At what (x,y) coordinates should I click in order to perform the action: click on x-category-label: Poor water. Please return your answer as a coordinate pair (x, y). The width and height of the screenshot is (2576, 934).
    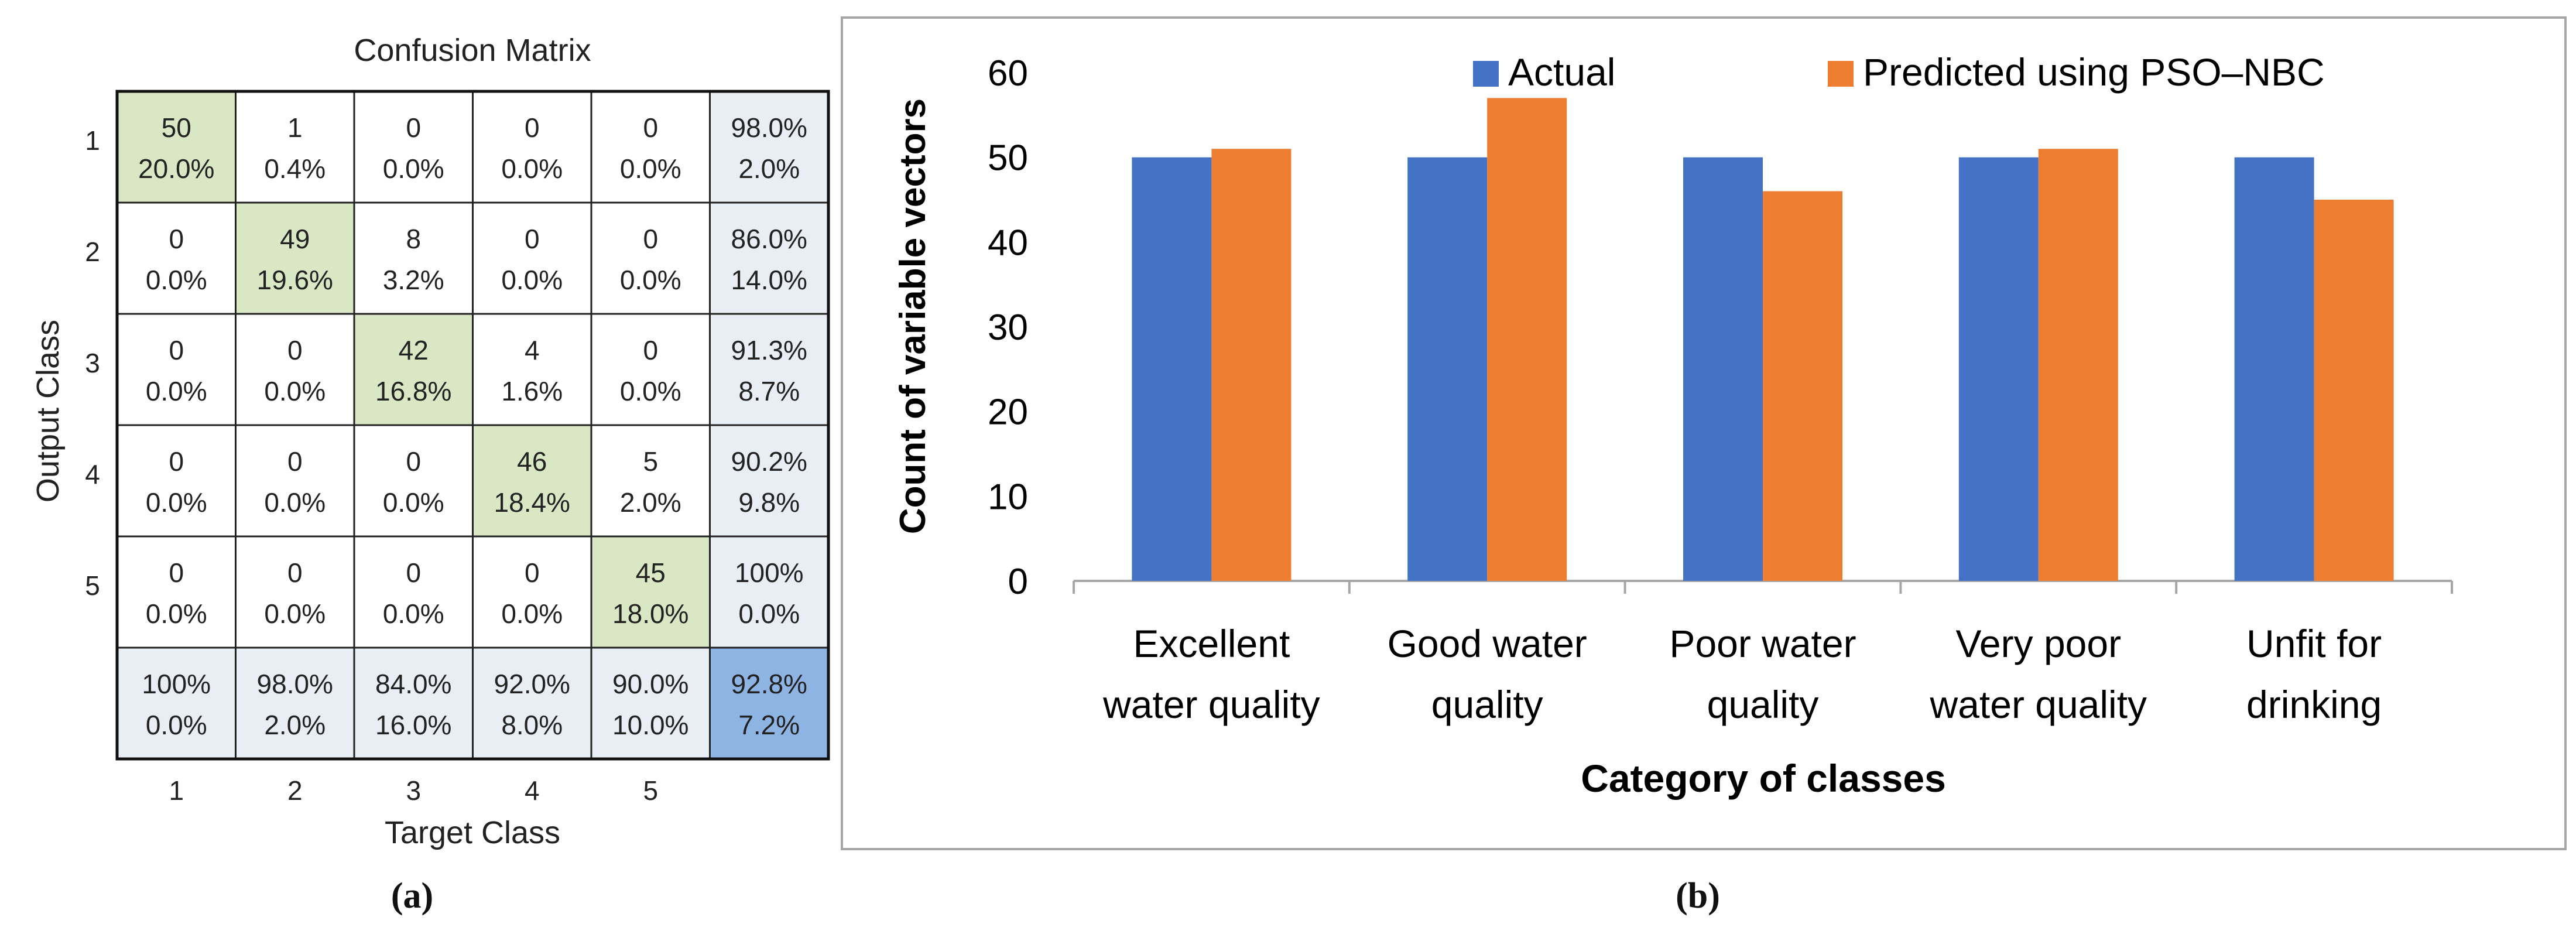
    Looking at the image, I should click on (1762, 643).